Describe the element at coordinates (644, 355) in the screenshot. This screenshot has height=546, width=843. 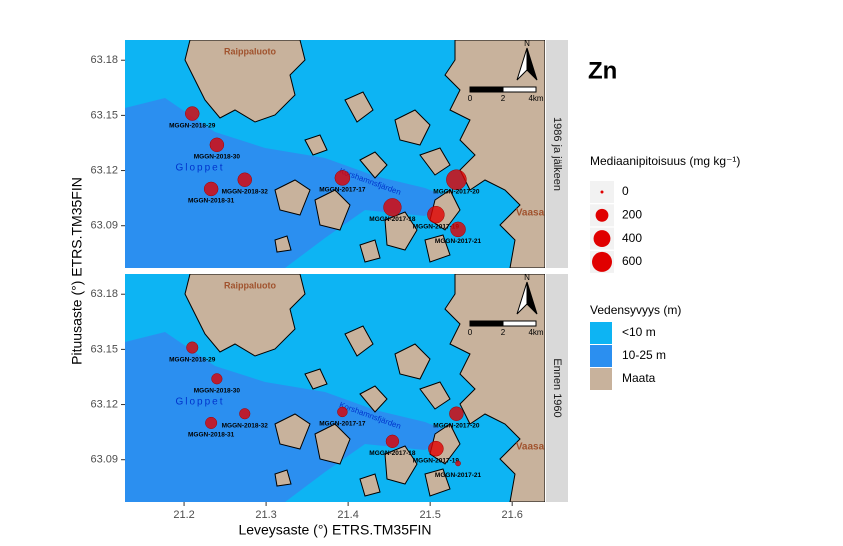
I see `legend-fill-label: 10-25 m` at that location.